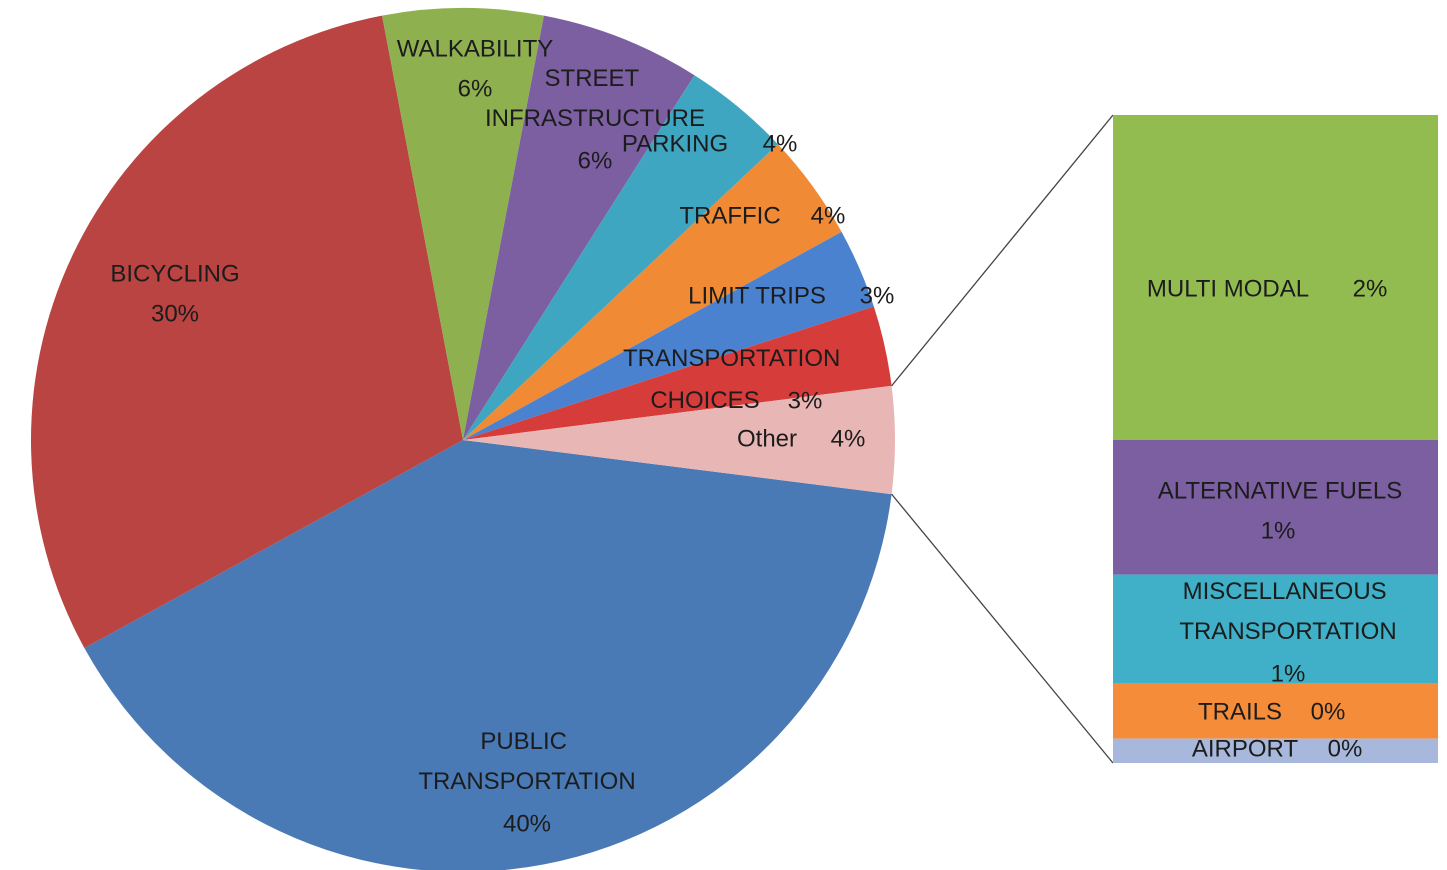  Describe the element at coordinates (595, 98) in the screenshot. I see `slice-label: STREET INFRASTRUCTURE` at that location.